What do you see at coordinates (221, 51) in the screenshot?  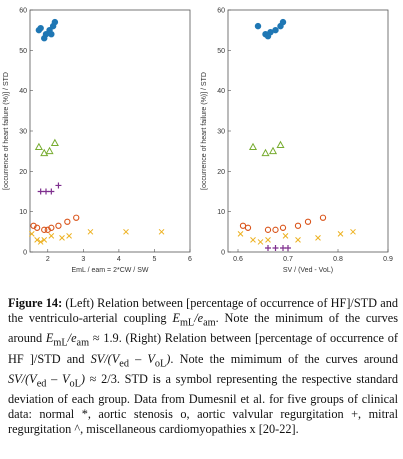 I see `y-tick-label: 50` at bounding box center [221, 51].